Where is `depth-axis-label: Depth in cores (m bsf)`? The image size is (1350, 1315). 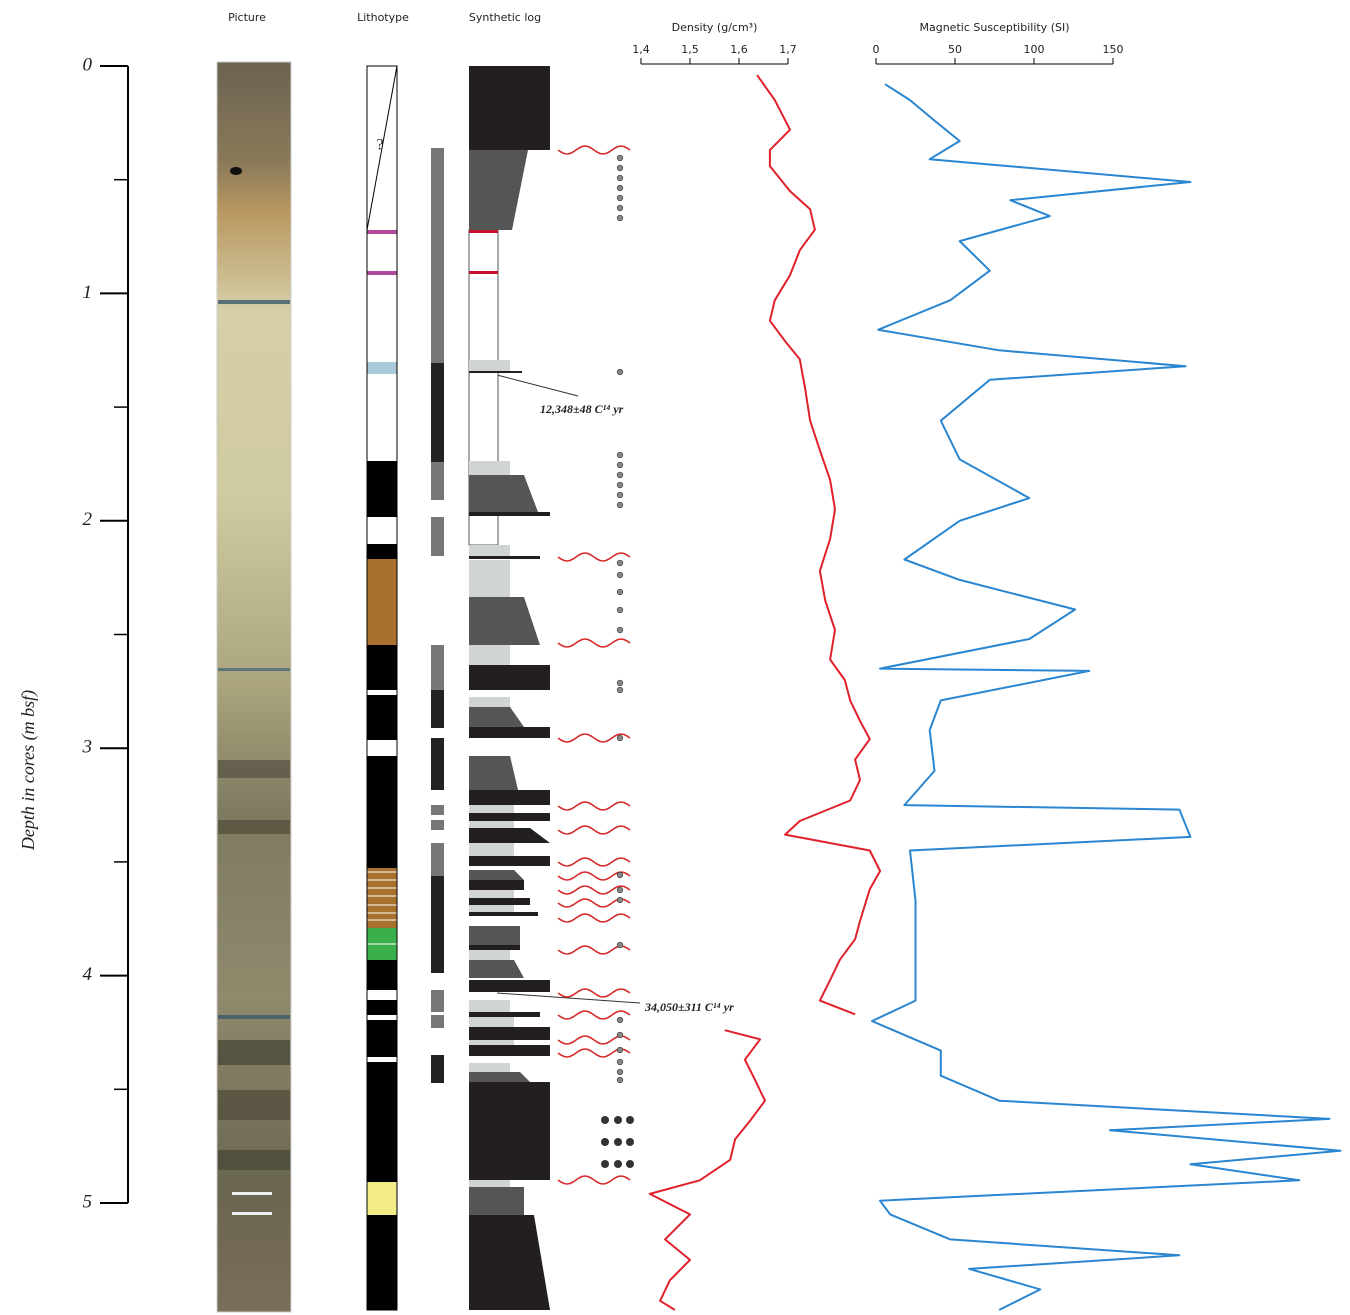
depth-axis-label: Depth in cores (m bsf) is located at coordinates (28, 770).